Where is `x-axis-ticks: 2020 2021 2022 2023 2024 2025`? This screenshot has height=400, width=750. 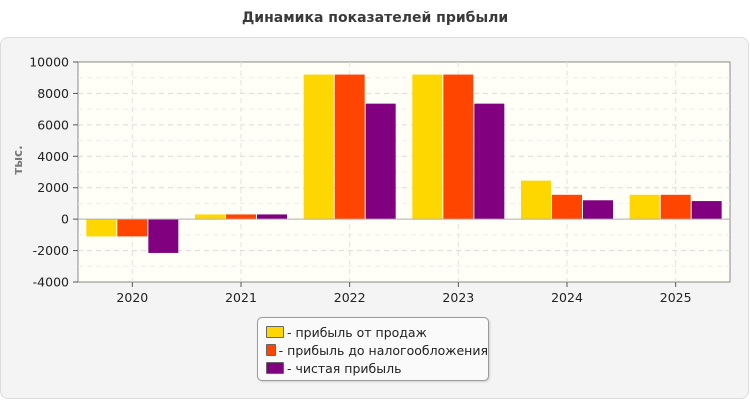
x-axis-ticks: 2020 2021 2022 2023 2024 2025 is located at coordinates (404, 293).